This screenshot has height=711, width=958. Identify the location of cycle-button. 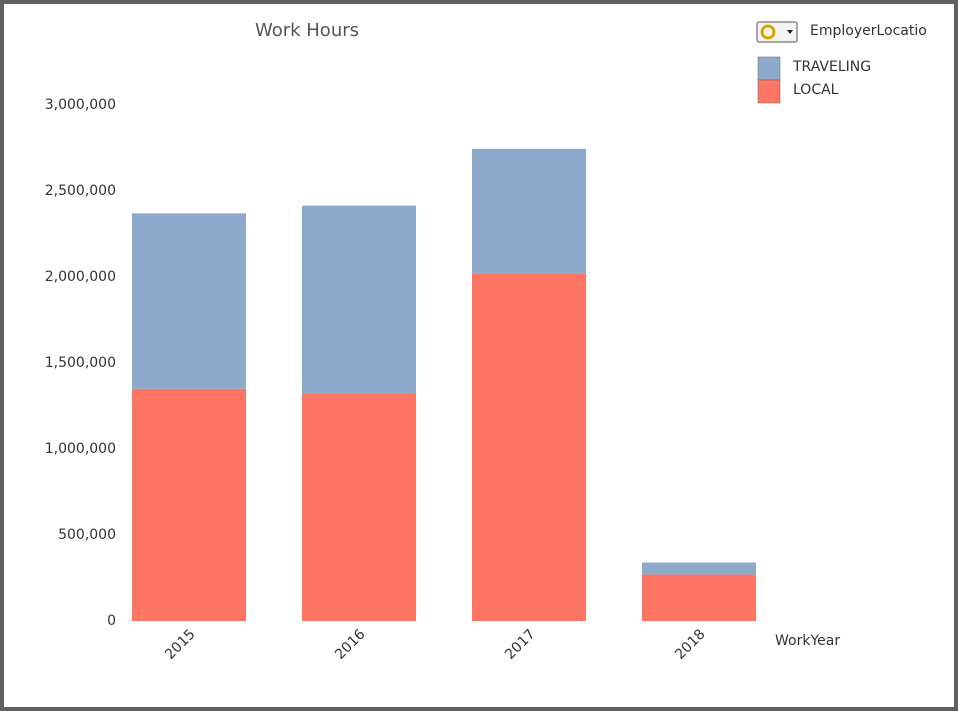
(777, 32).